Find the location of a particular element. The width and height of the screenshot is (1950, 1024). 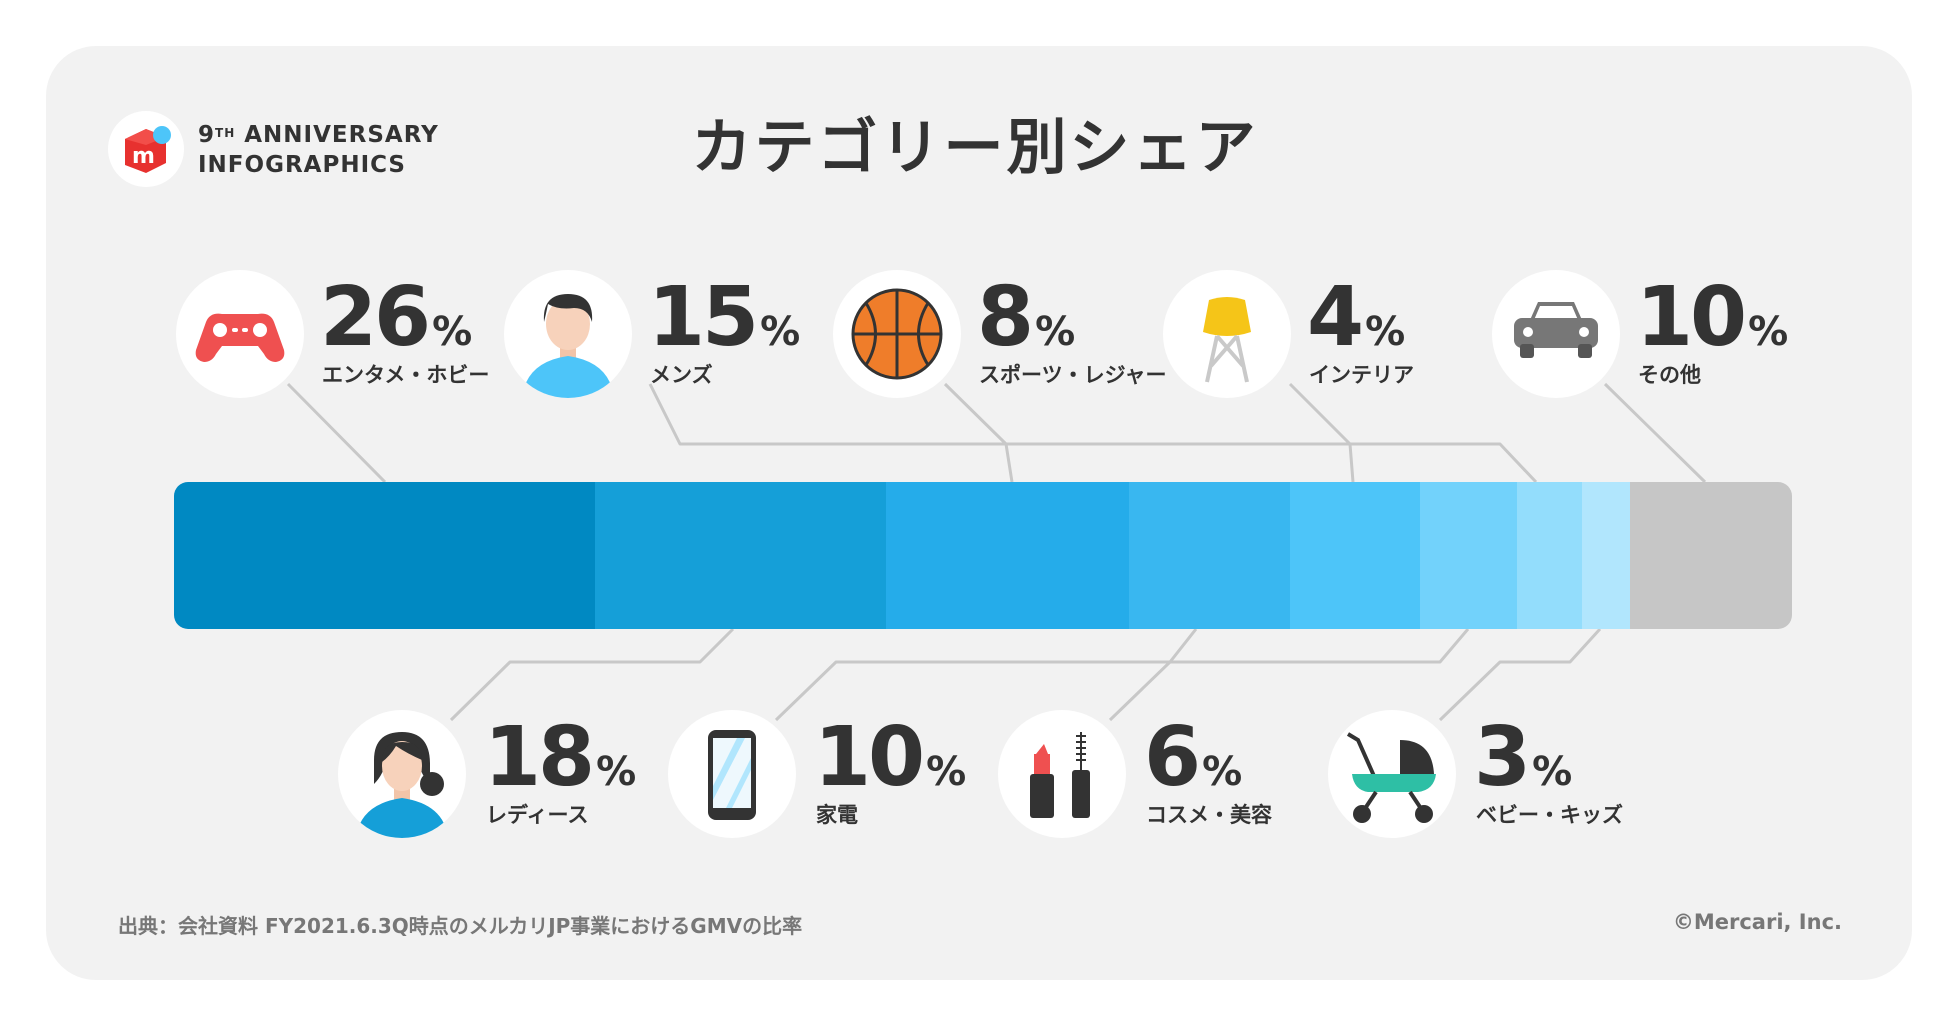

pct-label-sports: 8% is located at coordinates (1026, 317).